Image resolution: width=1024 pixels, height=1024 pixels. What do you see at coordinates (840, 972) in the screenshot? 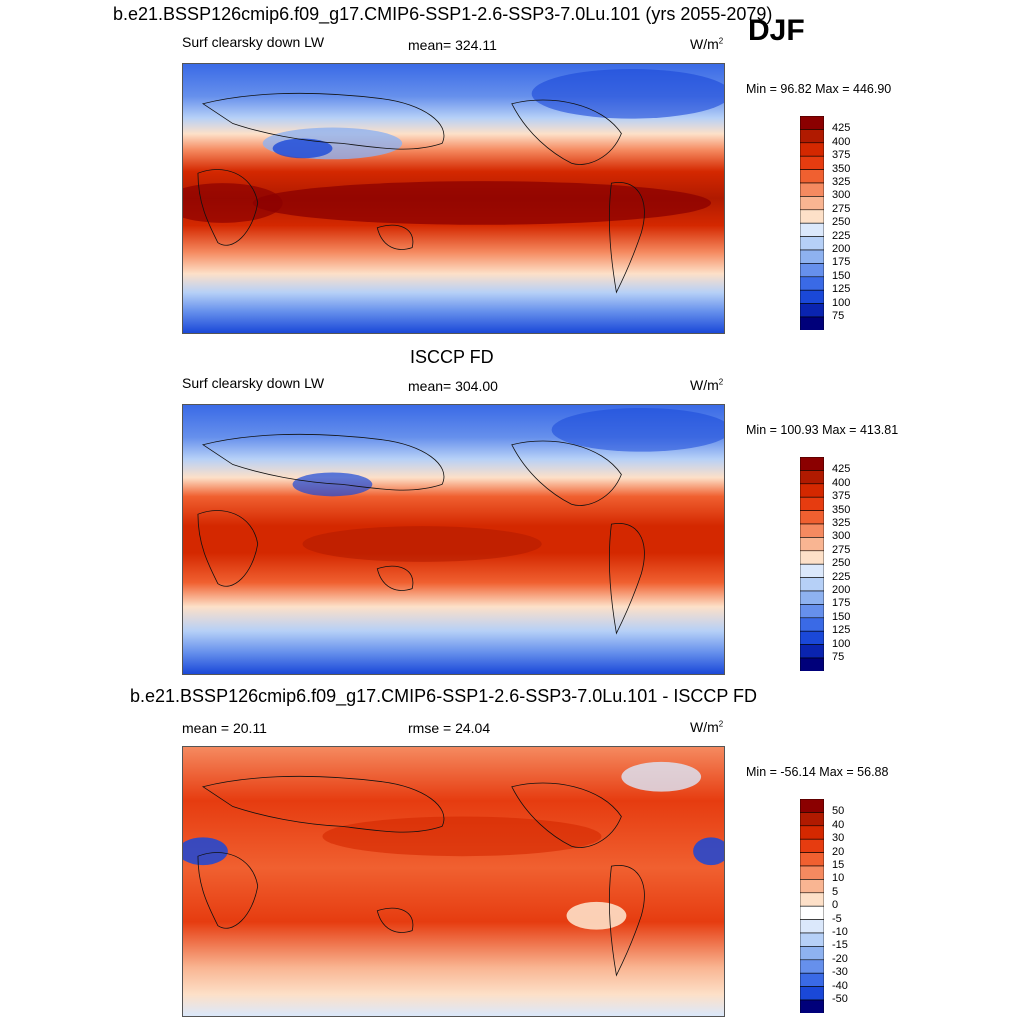
I see `colorbar-tick-label: -30` at bounding box center [840, 972].